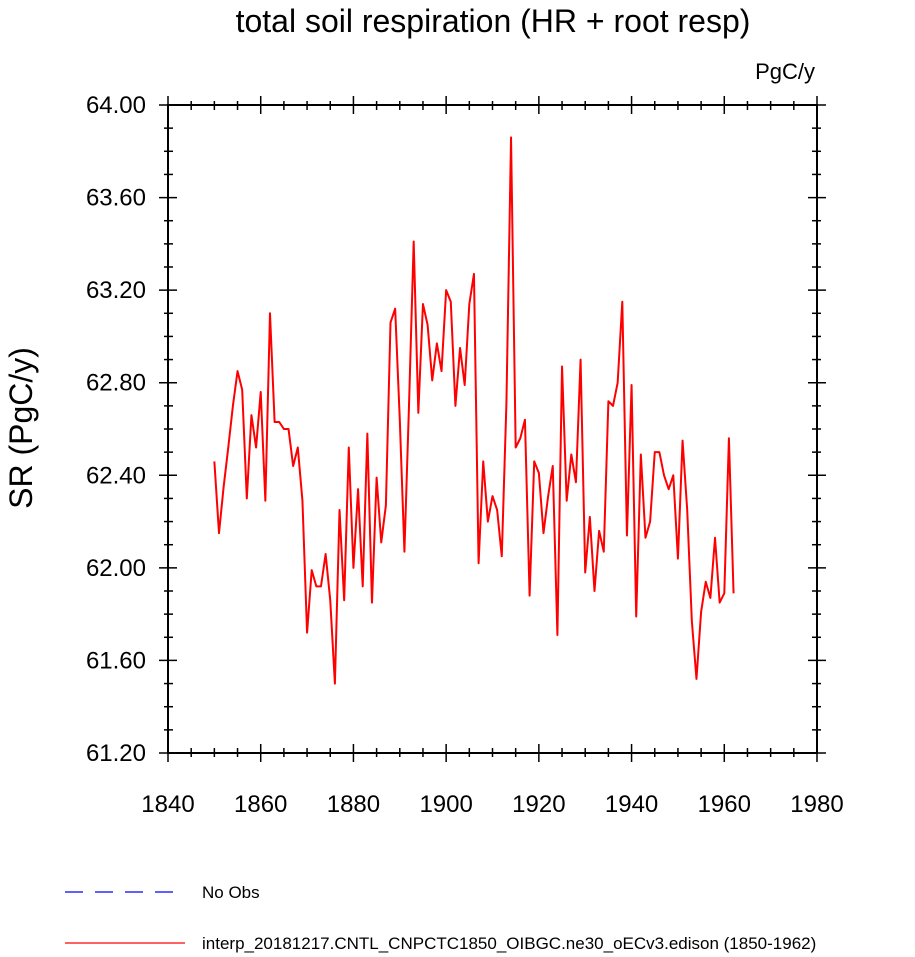 Image resolution: width=915 pixels, height=957 pixels. I want to click on y-tick-label: 63.20, so click(116, 290).